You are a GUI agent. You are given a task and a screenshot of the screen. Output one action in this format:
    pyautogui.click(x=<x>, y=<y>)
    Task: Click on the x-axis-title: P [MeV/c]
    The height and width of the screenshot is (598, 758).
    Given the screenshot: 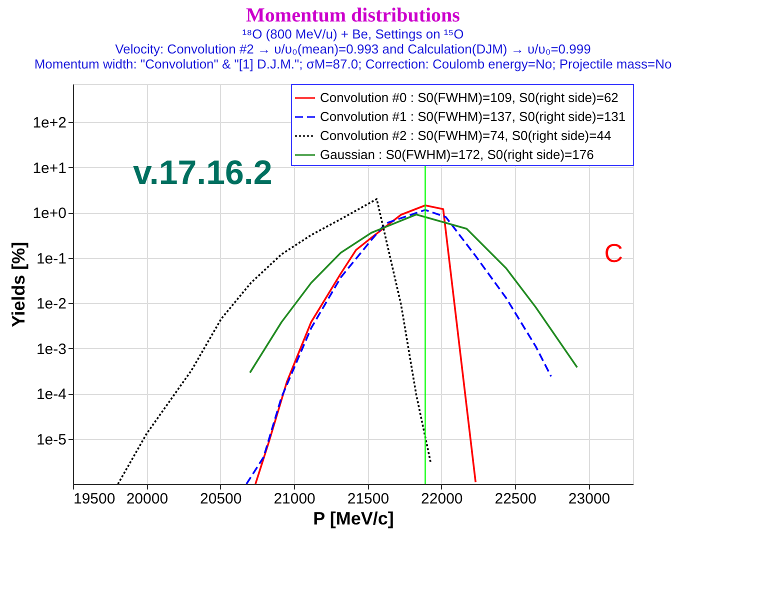 What is the action you would take?
    pyautogui.click(x=353, y=518)
    